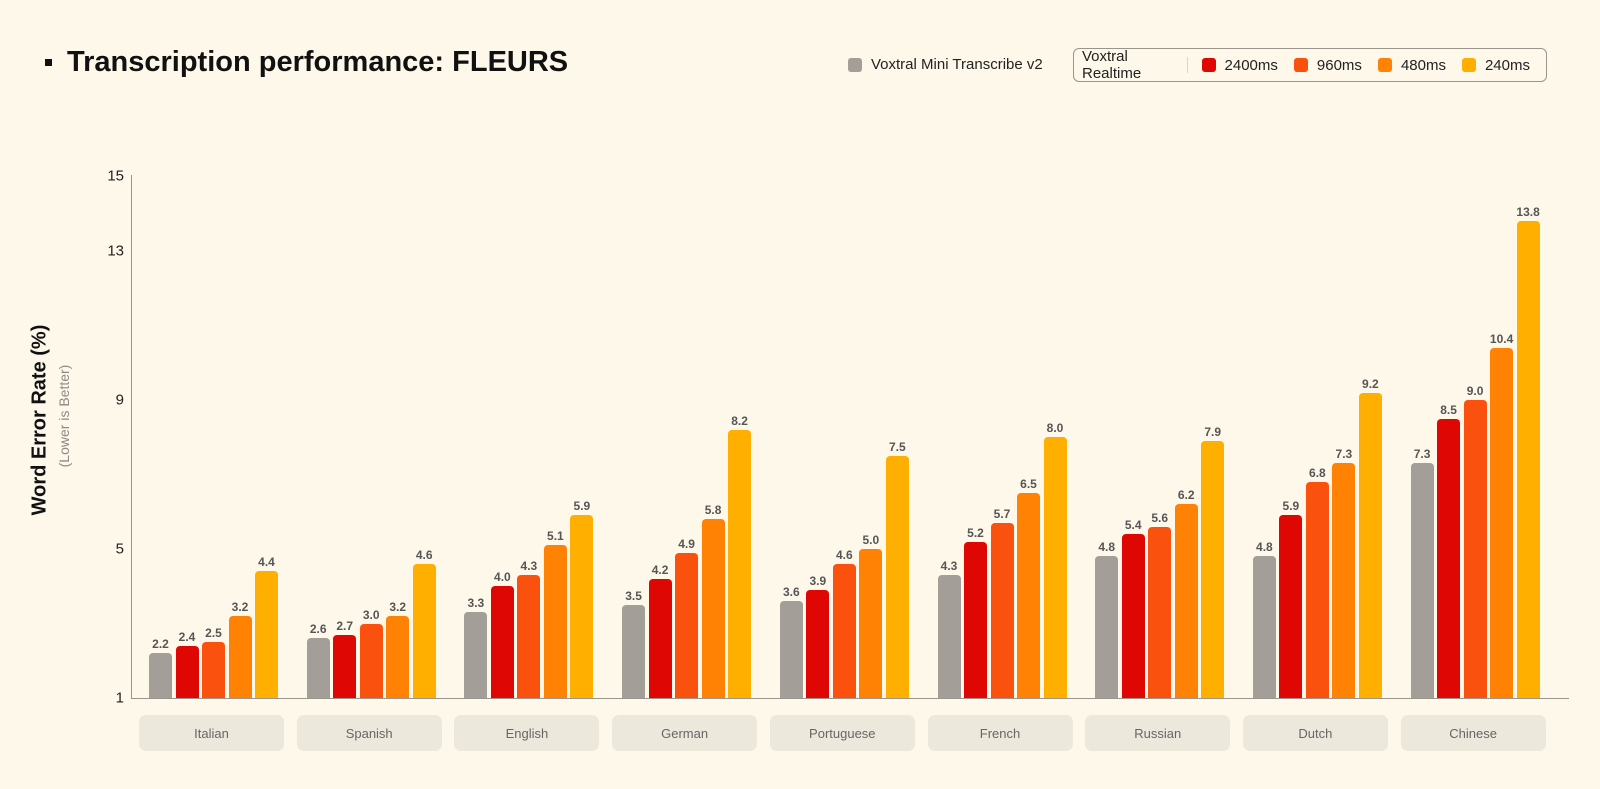 Image resolution: width=1600 pixels, height=789 pixels. What do you see at coordinates (818, 580) in the screenshot?
I see `bar-value-label: 3.9` at bounding box center [818, 580].